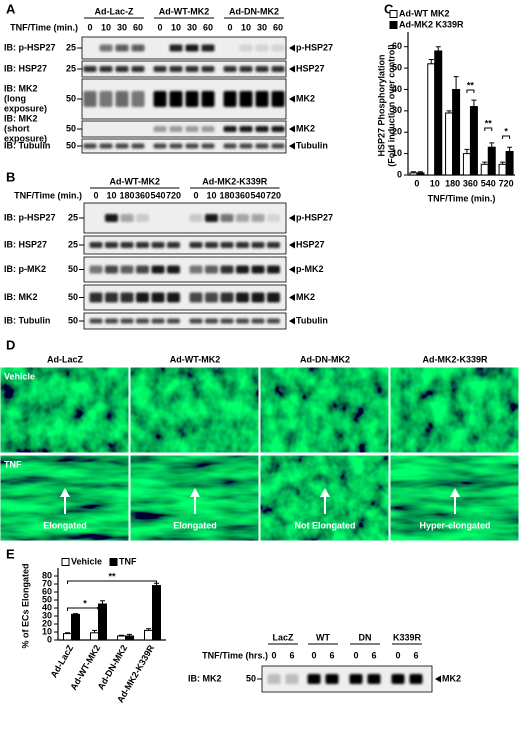 This screenshot has width=520, height=731. What do you see at coordinates (455, 359) in the screenshot?
I see `column-label: Ad-MK2-K339R` at bounding box center [455, 359].